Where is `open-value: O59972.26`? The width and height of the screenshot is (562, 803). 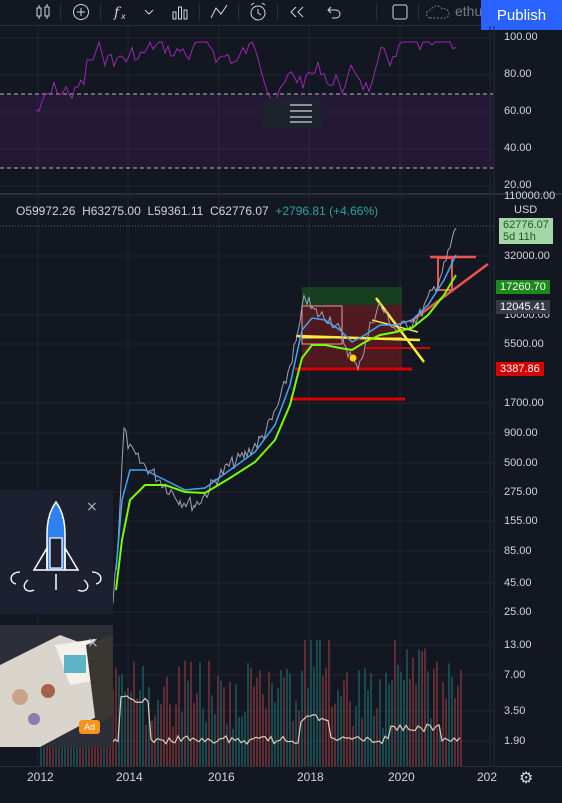 open-value: O59972.26 is located at coordinates (46, 211).